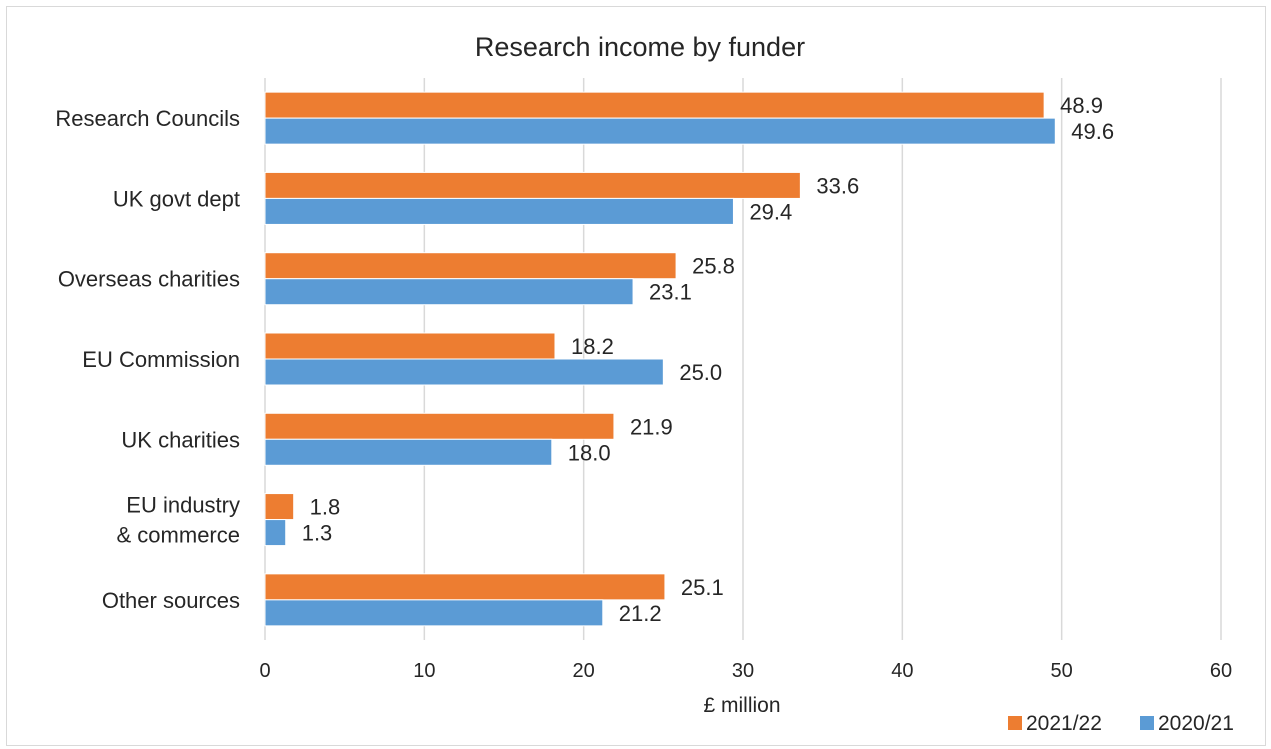 This screenshot has height=749, width=1271. Describe the element at coordinates (183, 505) in the screenshot. I see `category-label: EU industry` at that location.